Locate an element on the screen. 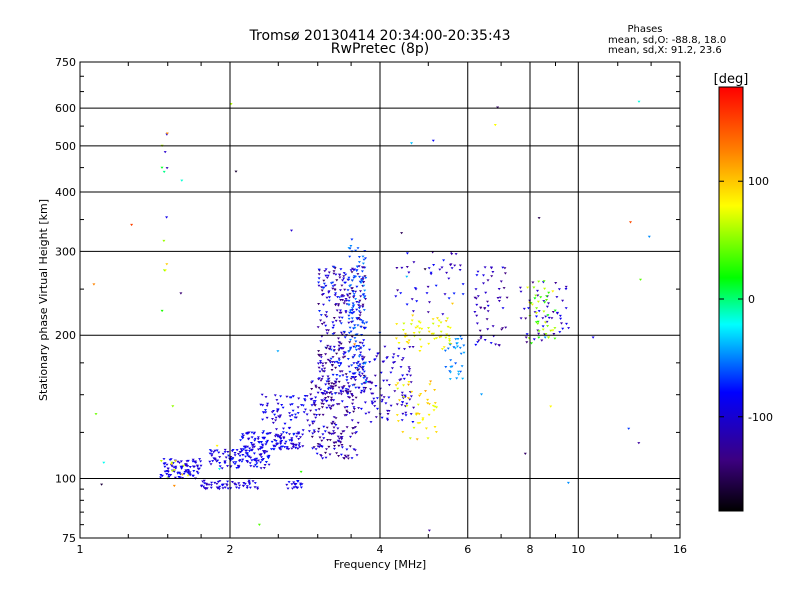  phase-x-stats: mean, sd,X: 91.2, 23.6 is located at coordinates (665, 50).